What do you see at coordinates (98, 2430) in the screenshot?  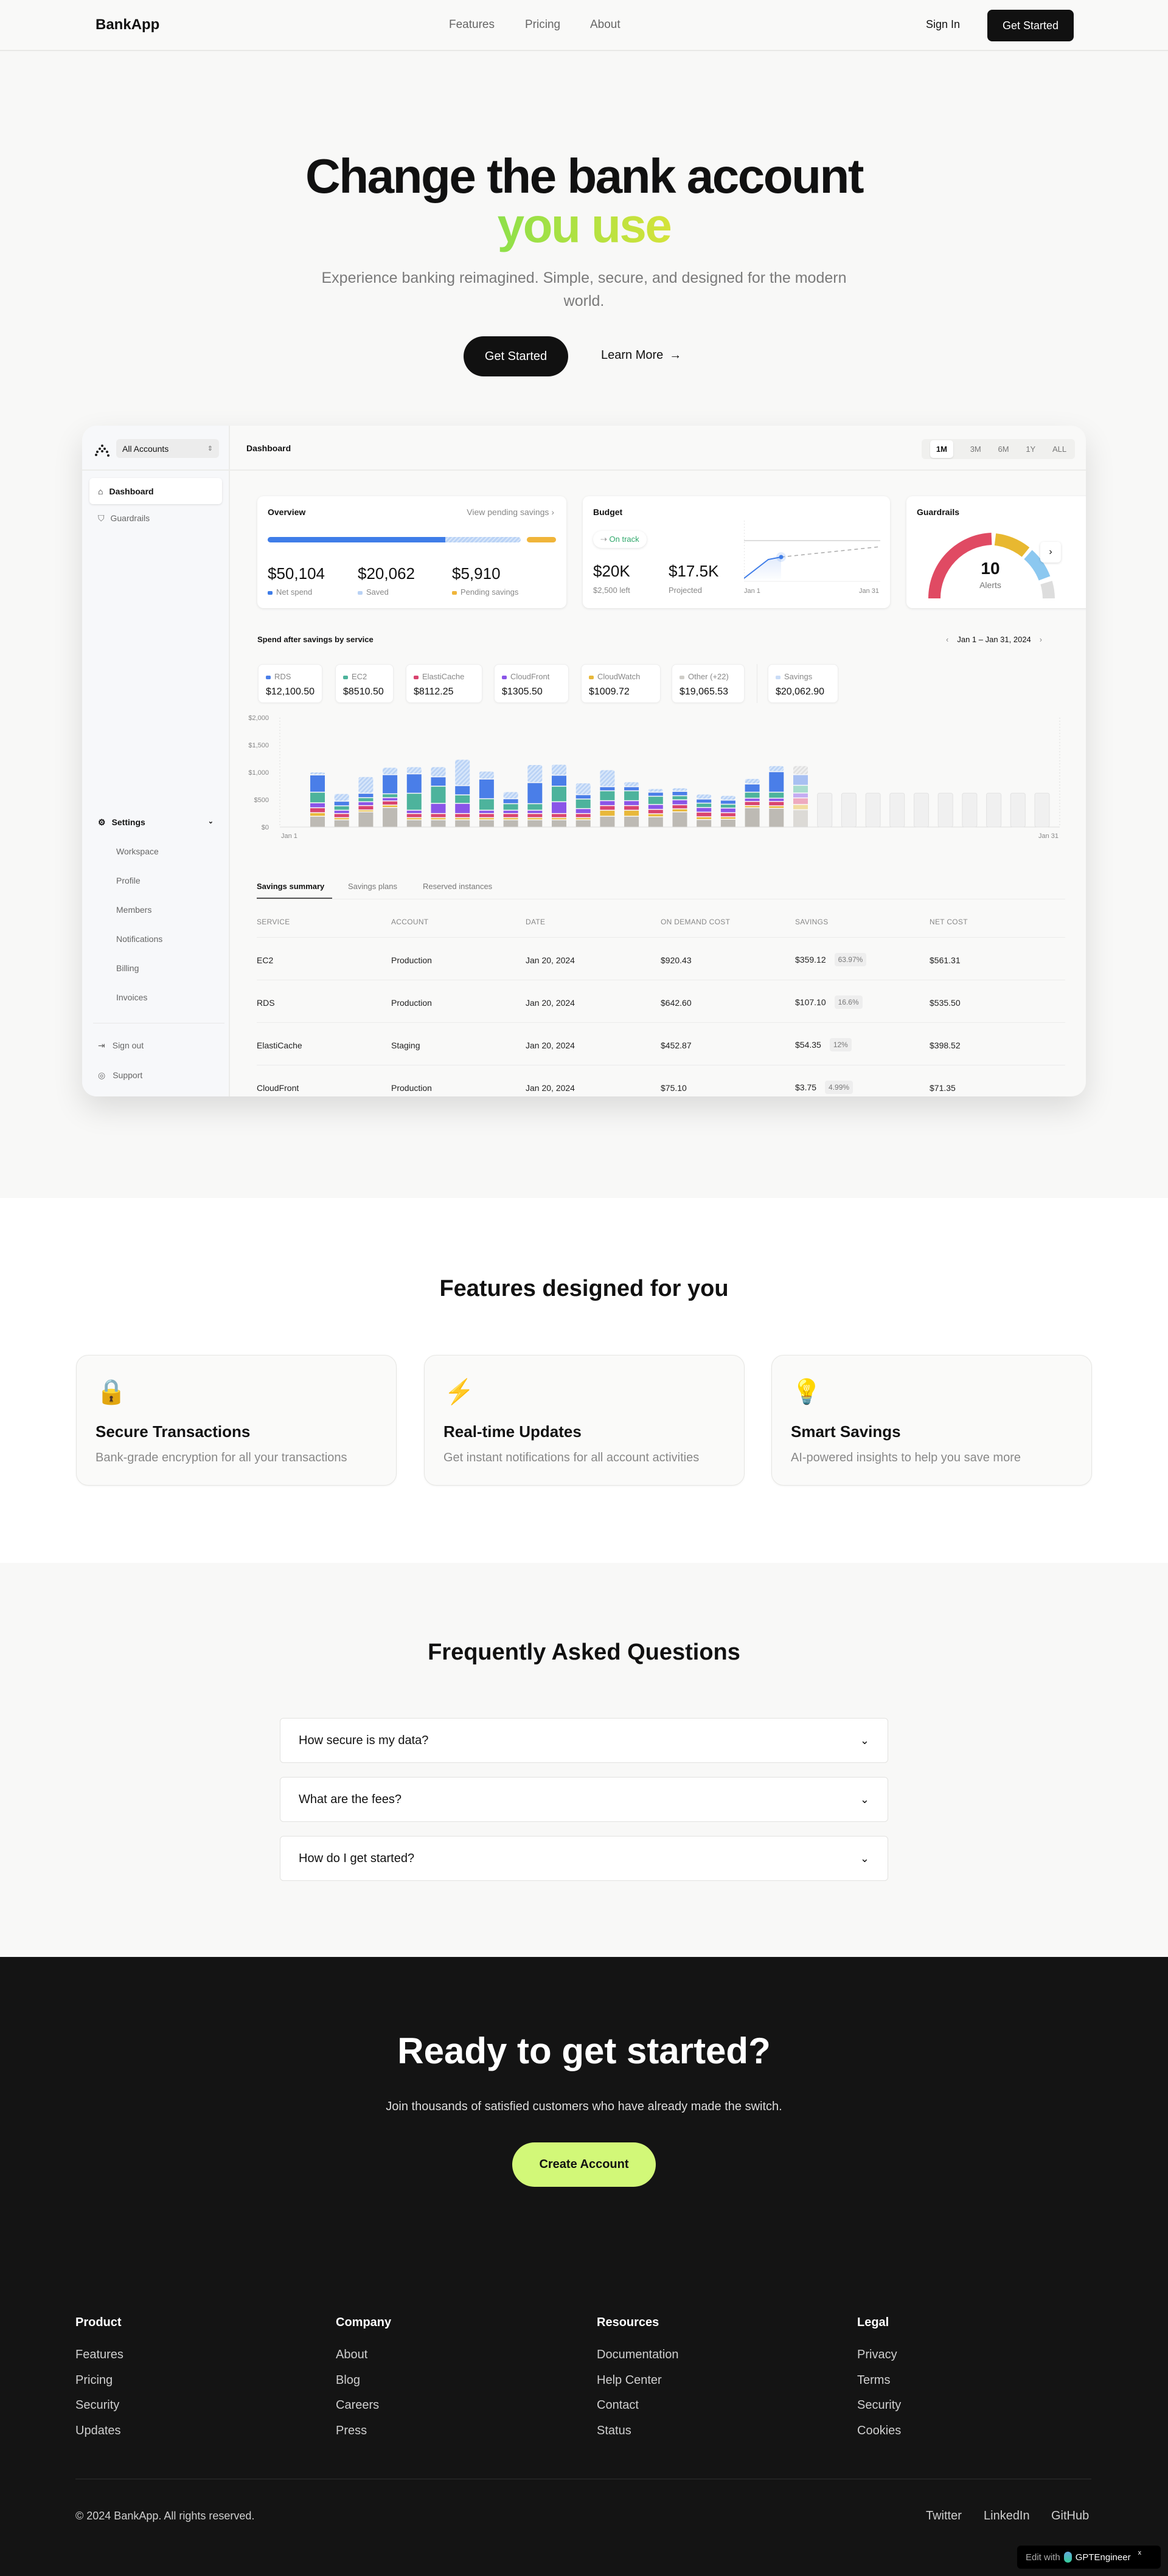 I see `footer-link: Updates` at bounding box center [98, 2430].